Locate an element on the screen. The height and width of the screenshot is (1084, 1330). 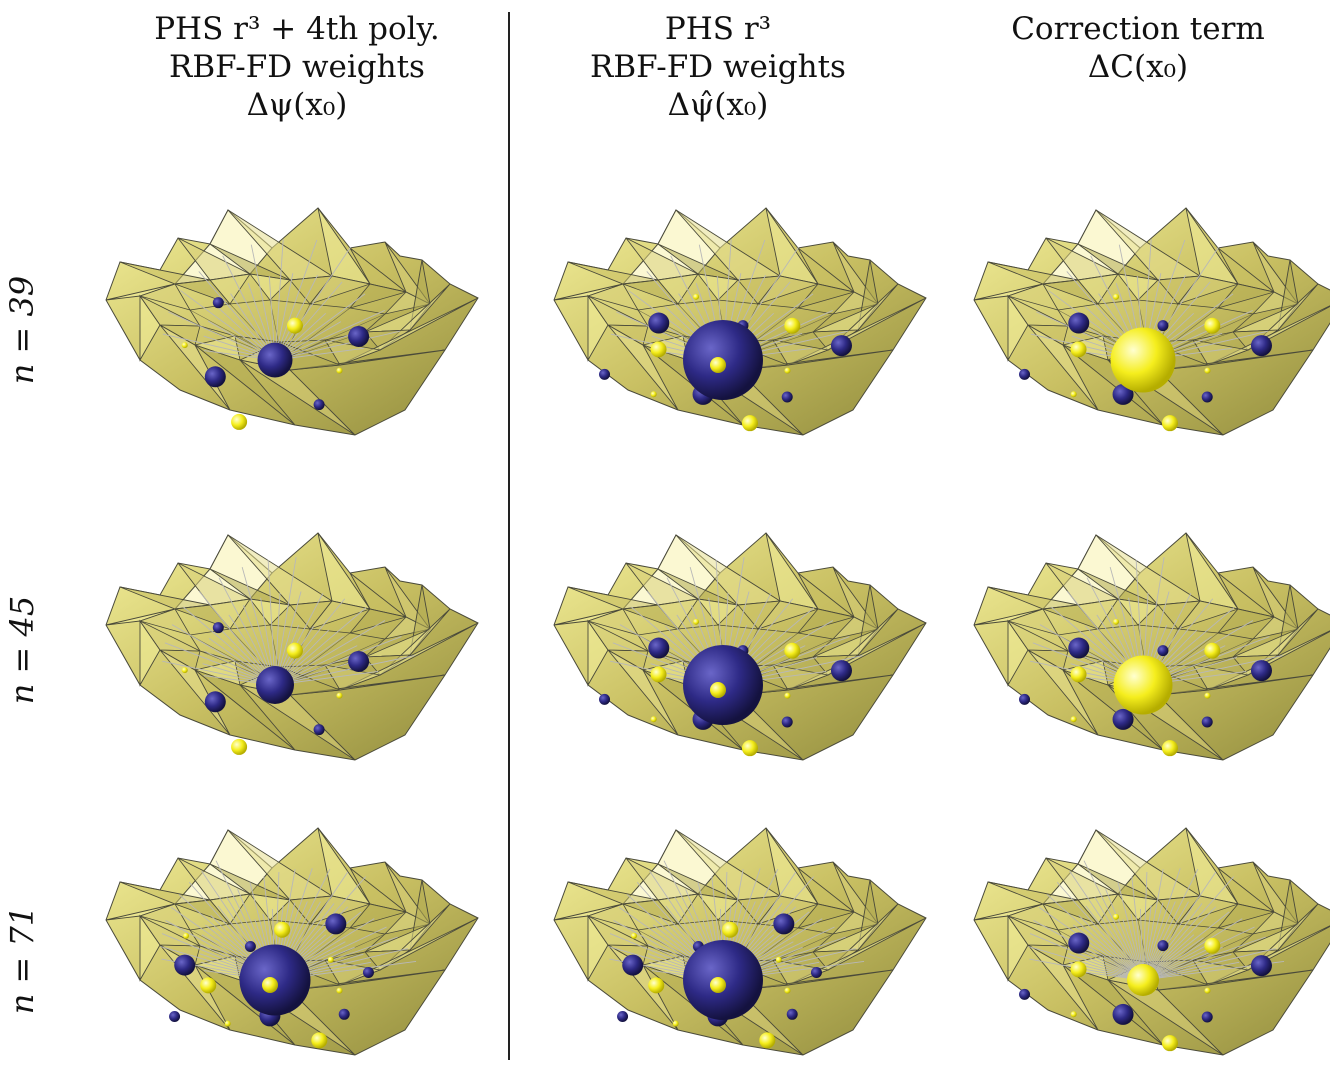
stencil-panel-r1-c1 is located at coordinates (738, 655).